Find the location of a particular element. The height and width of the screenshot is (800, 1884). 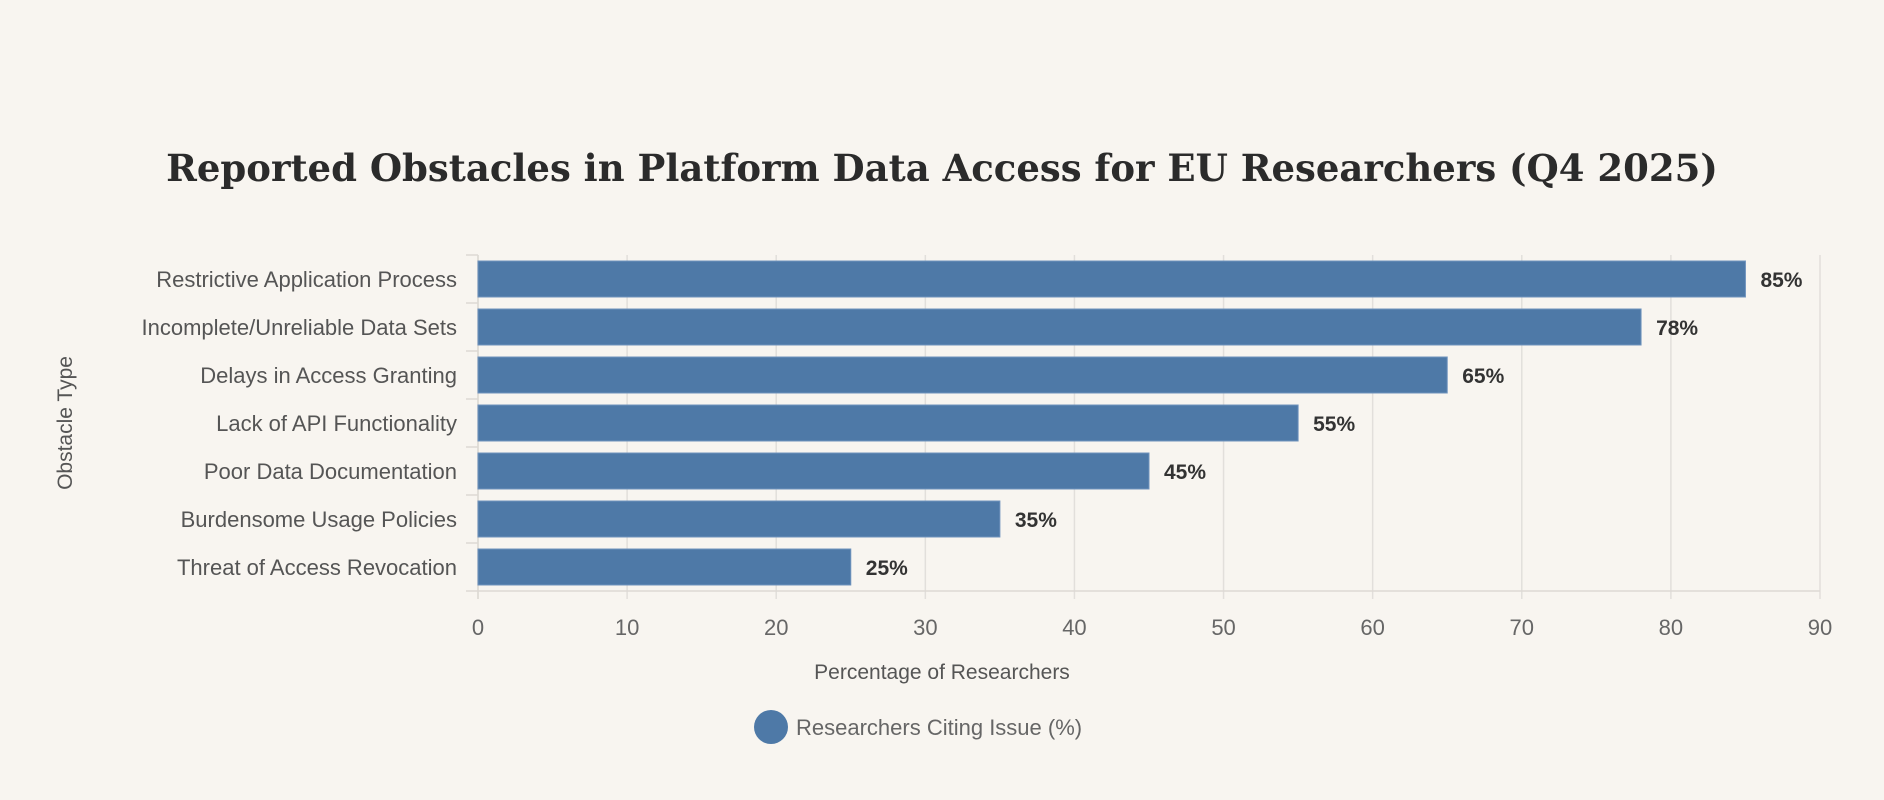

y-category-label: Delays in Access Granting is located at coordinates (328, 375).